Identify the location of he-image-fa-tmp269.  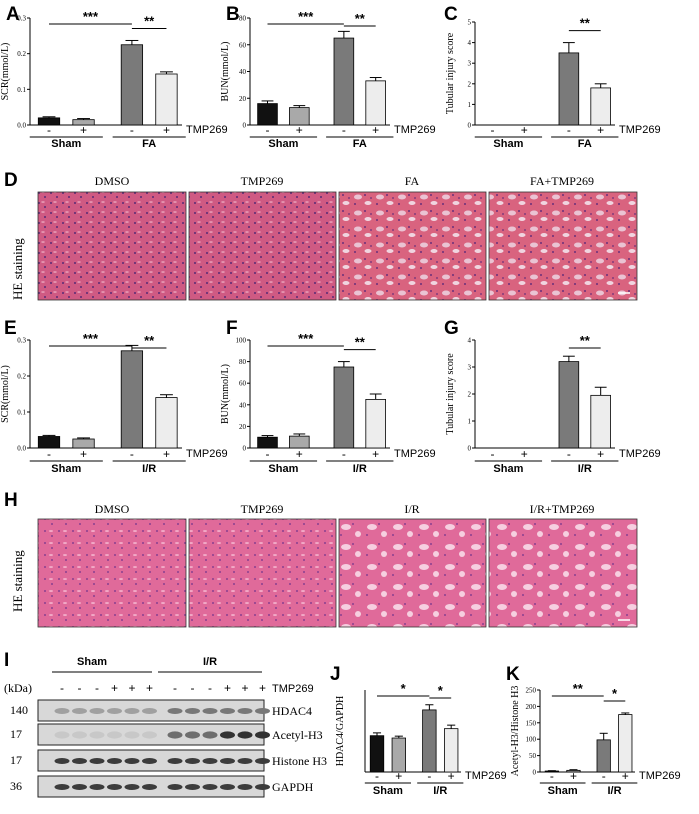
(563, 246).